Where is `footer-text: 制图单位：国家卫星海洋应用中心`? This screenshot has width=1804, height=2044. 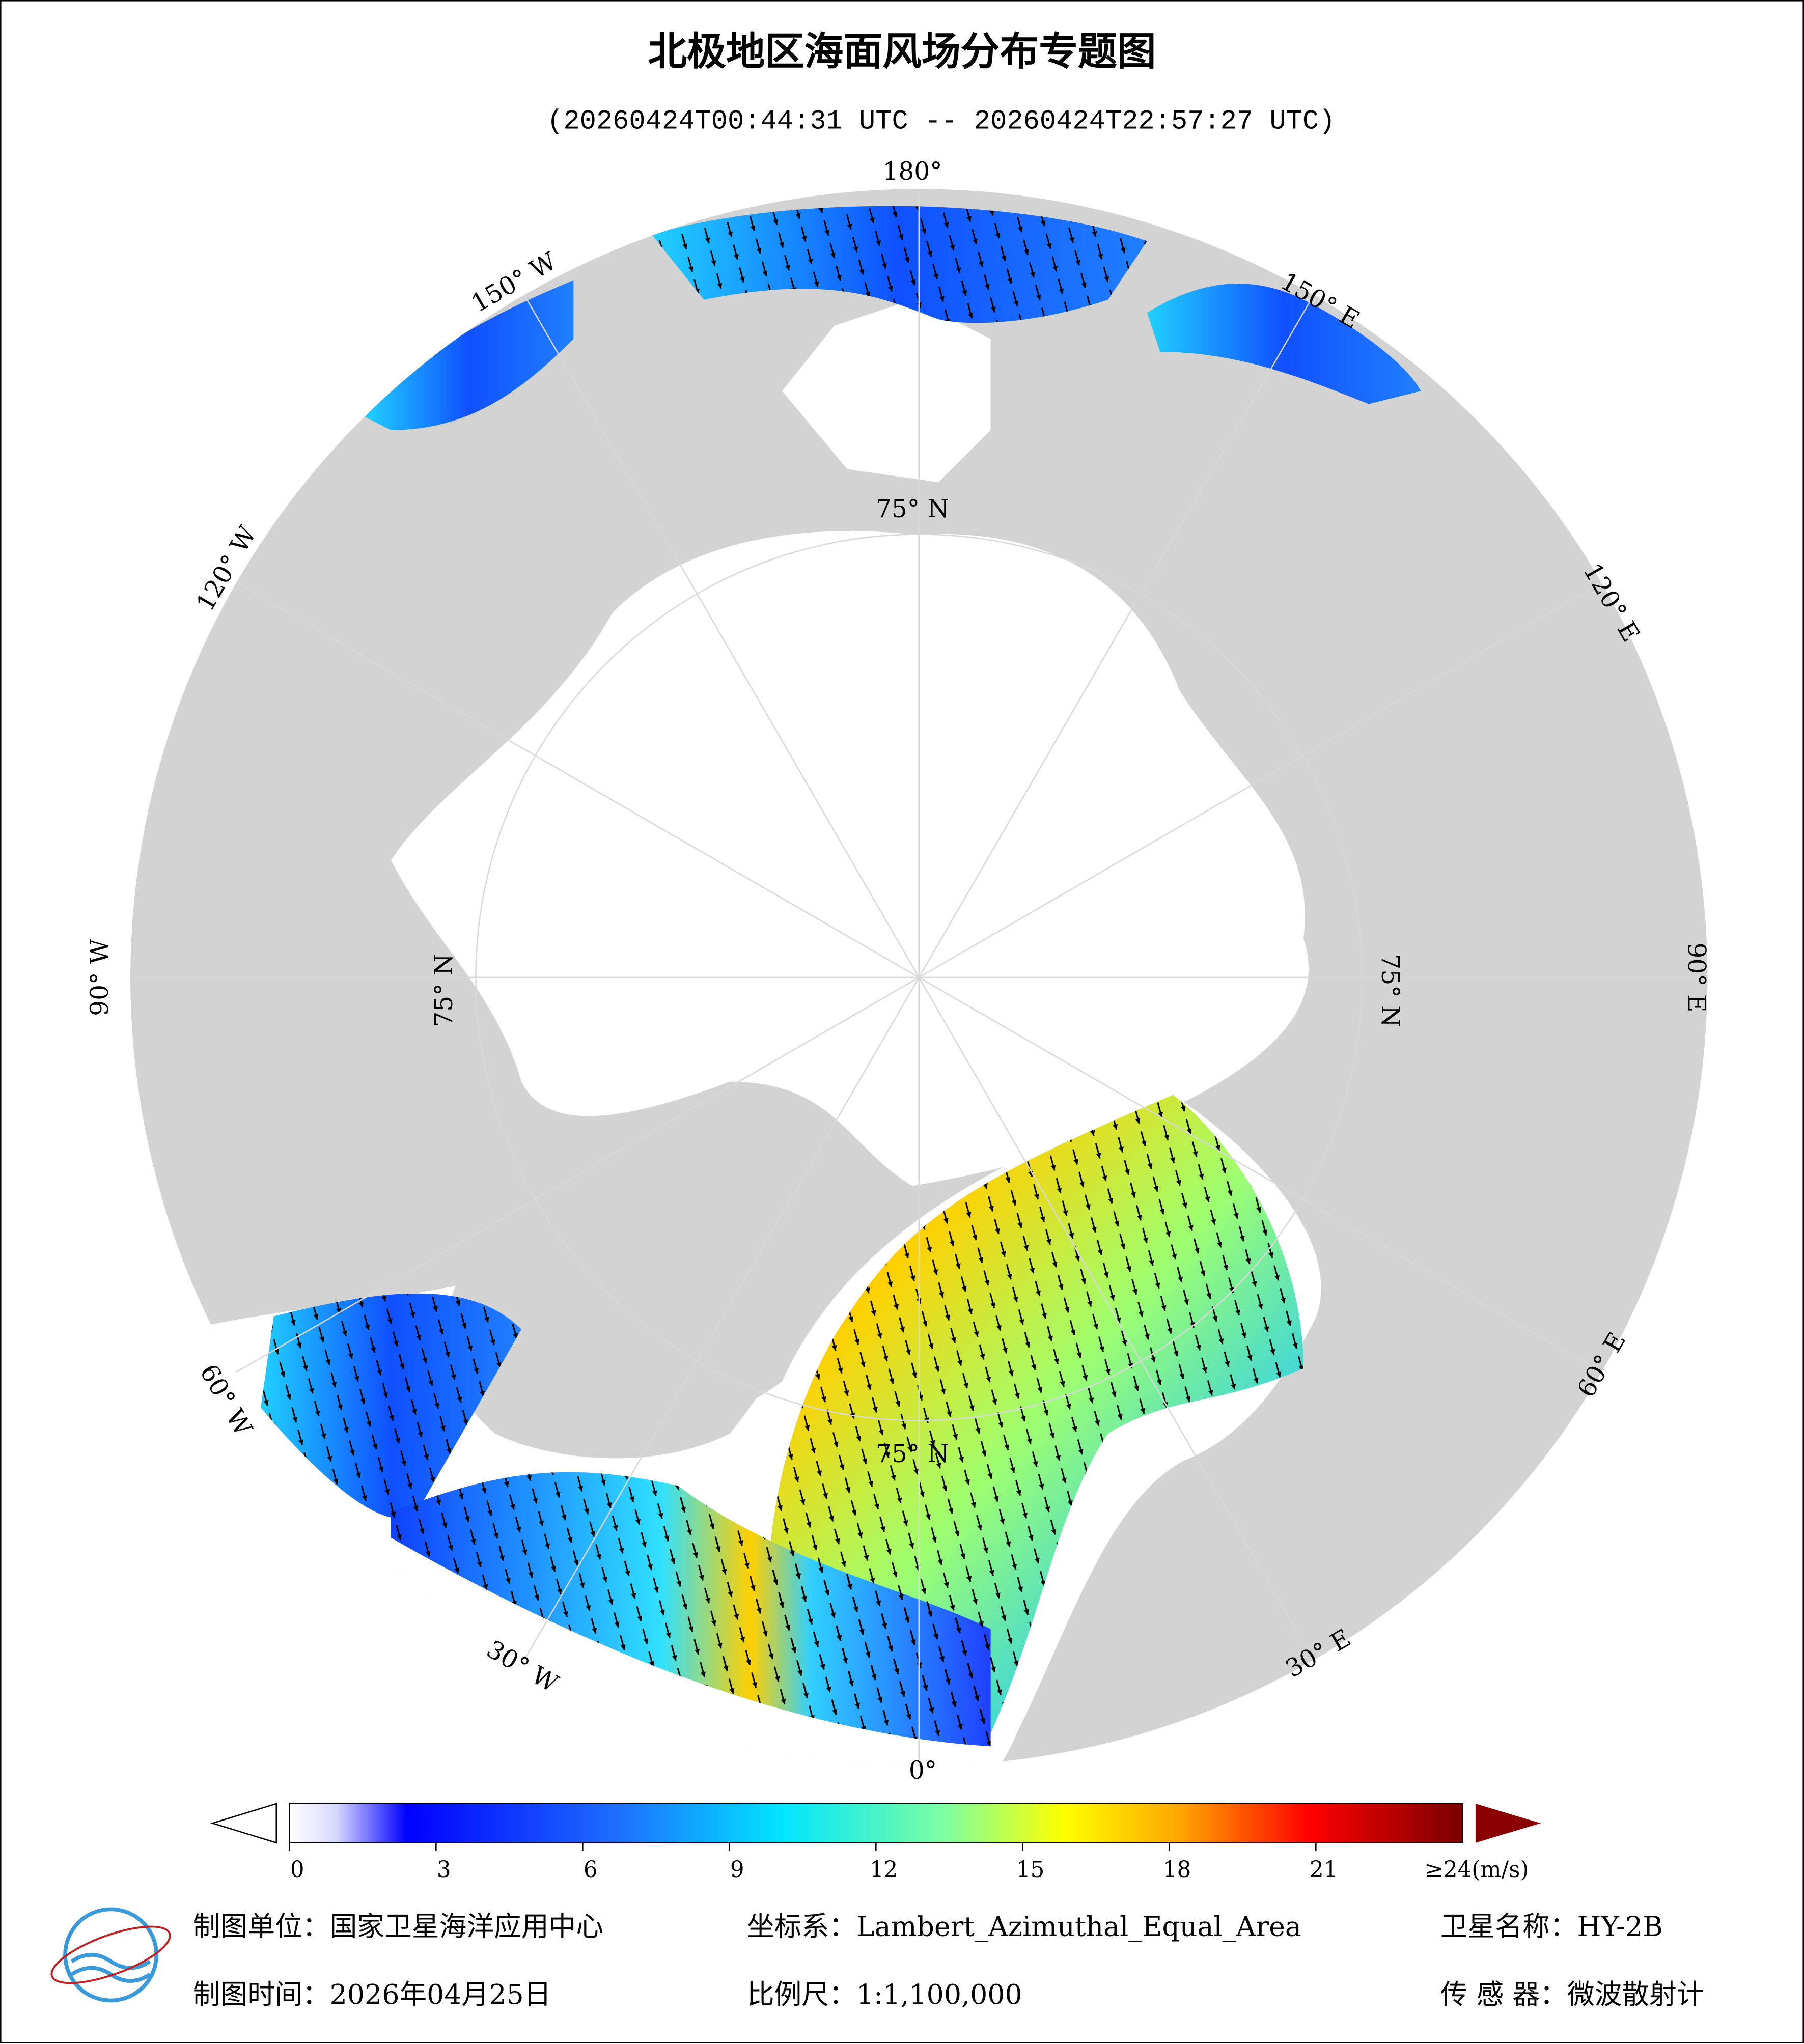 footer-text: 制图单位：国家卫星海洋应用中心 is located at coordinates (398, 1927).